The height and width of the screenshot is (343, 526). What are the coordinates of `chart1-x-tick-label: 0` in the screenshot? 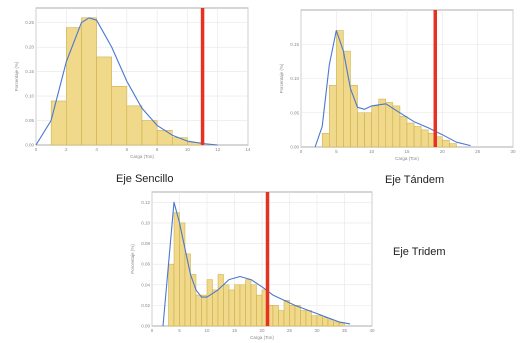 It's located at (36, 149).